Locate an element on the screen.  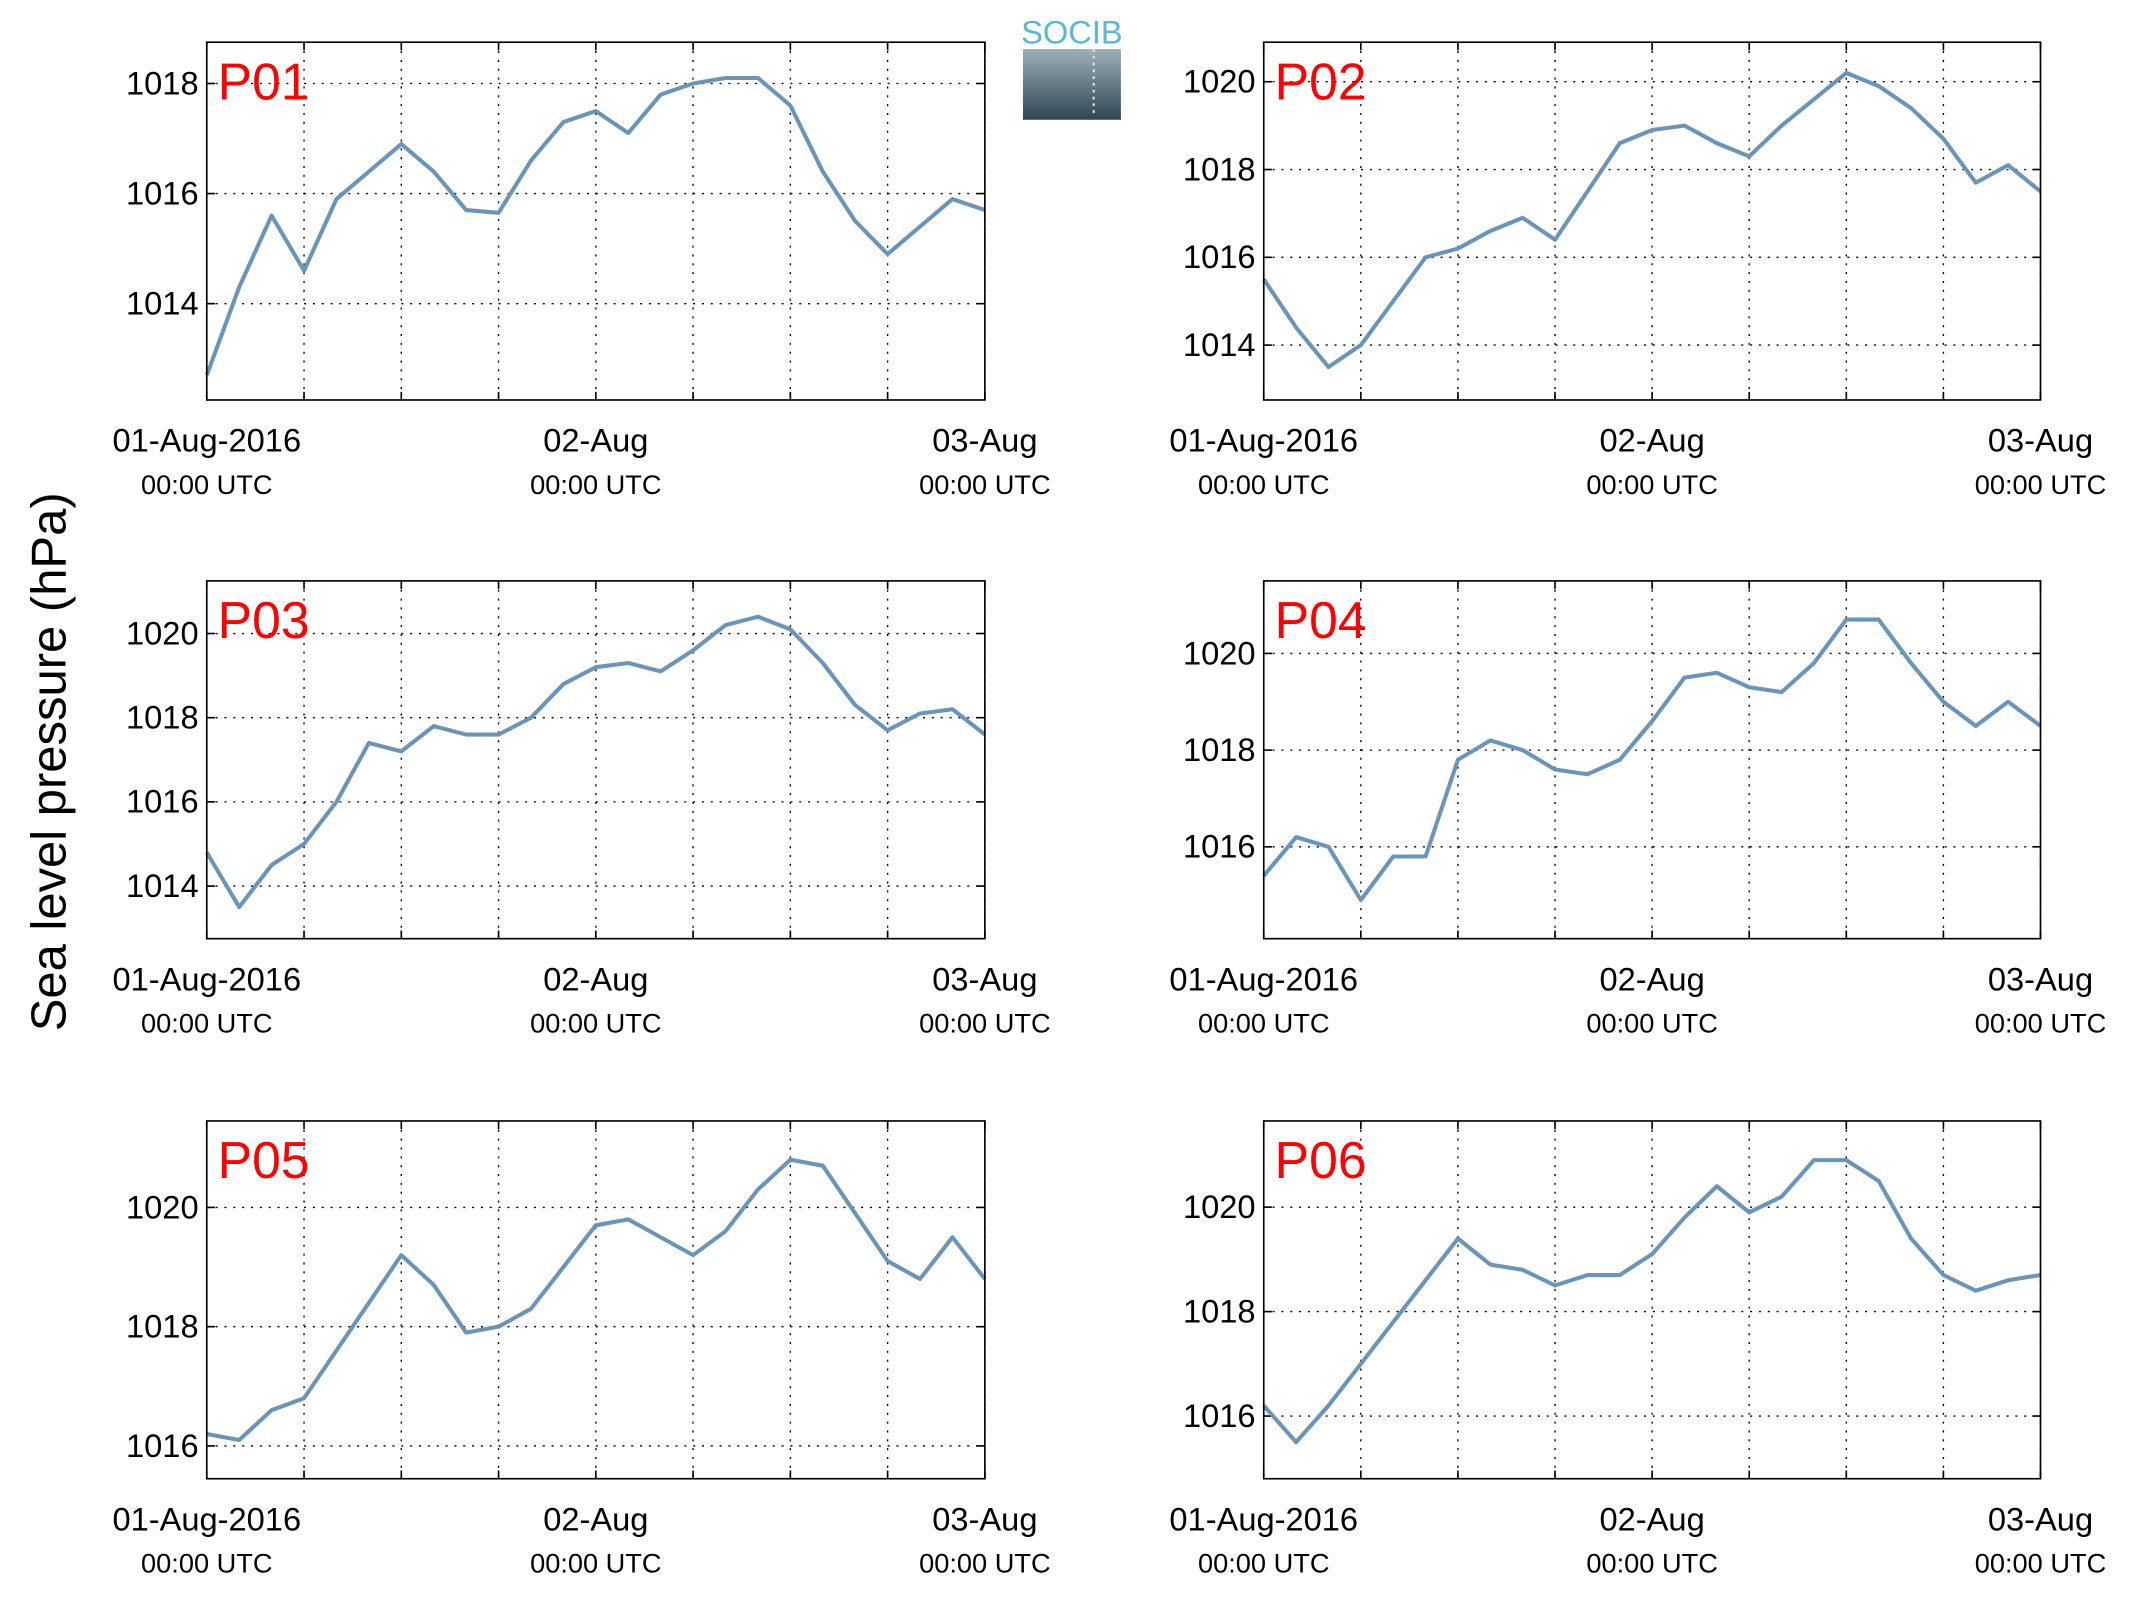
y-axis-label: Sea level pressure (hPa) is located at coordinates (49, 761).